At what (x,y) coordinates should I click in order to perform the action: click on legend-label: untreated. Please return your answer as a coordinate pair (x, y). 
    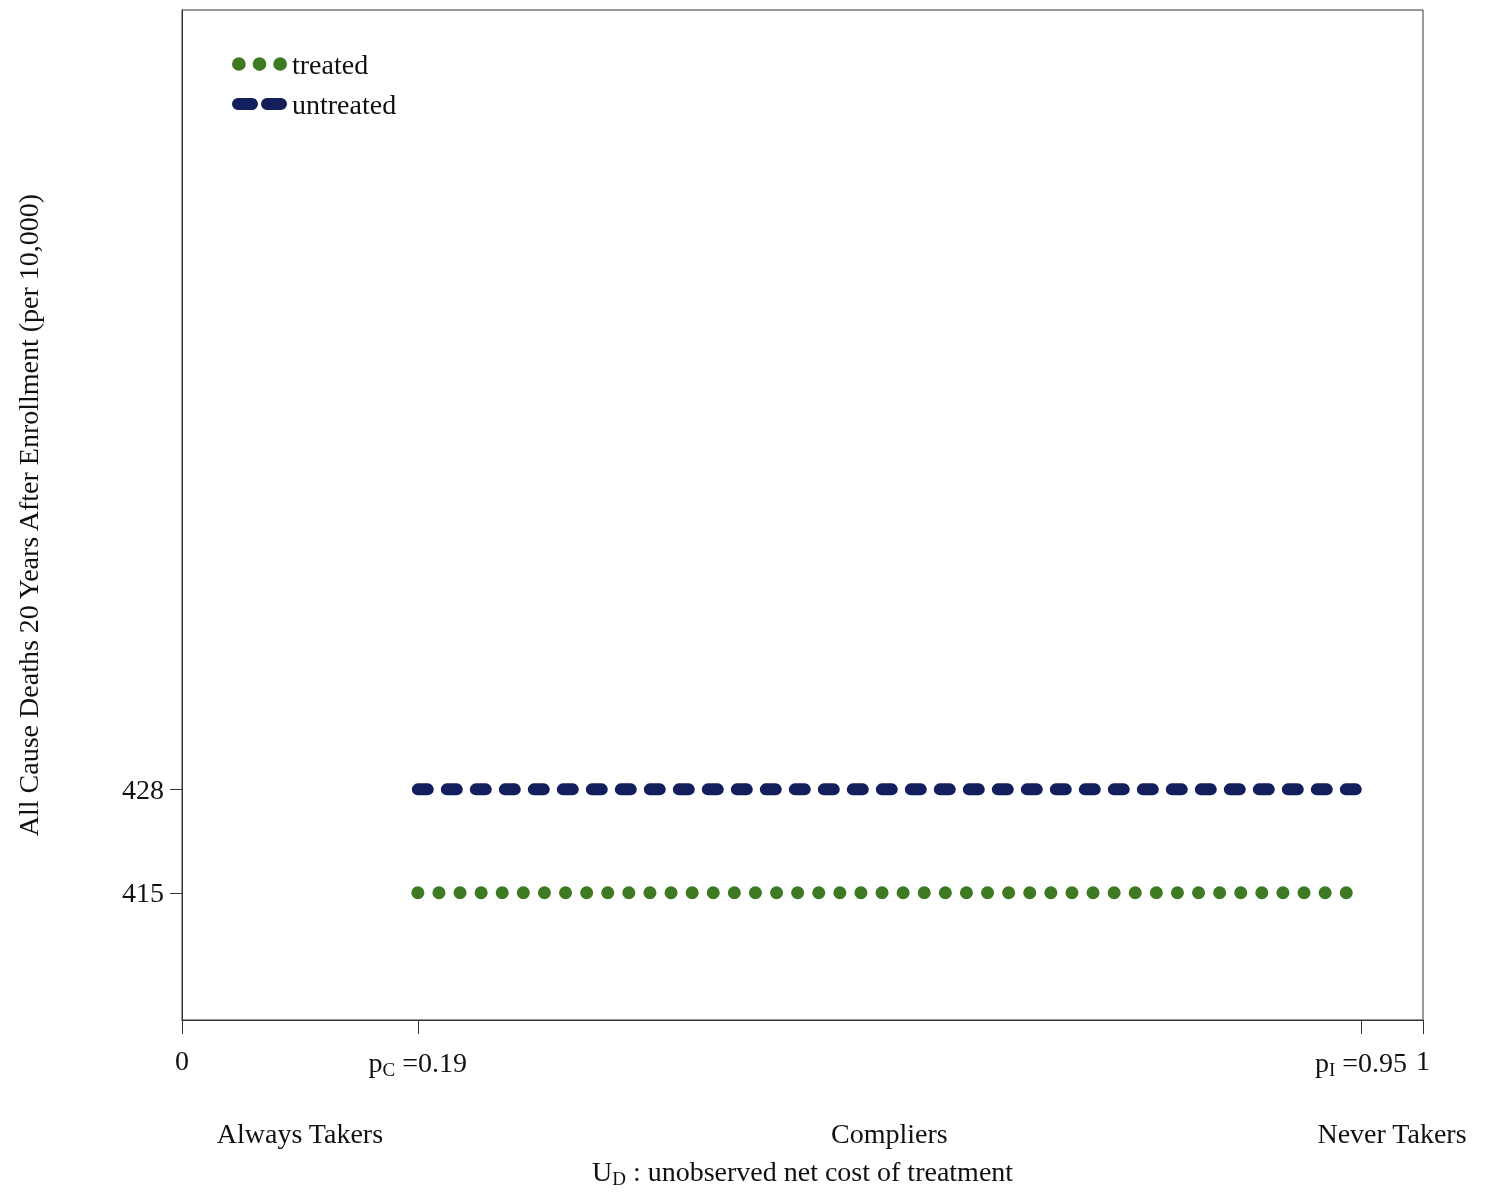
    Looking at the image, I should click on (344, 104).